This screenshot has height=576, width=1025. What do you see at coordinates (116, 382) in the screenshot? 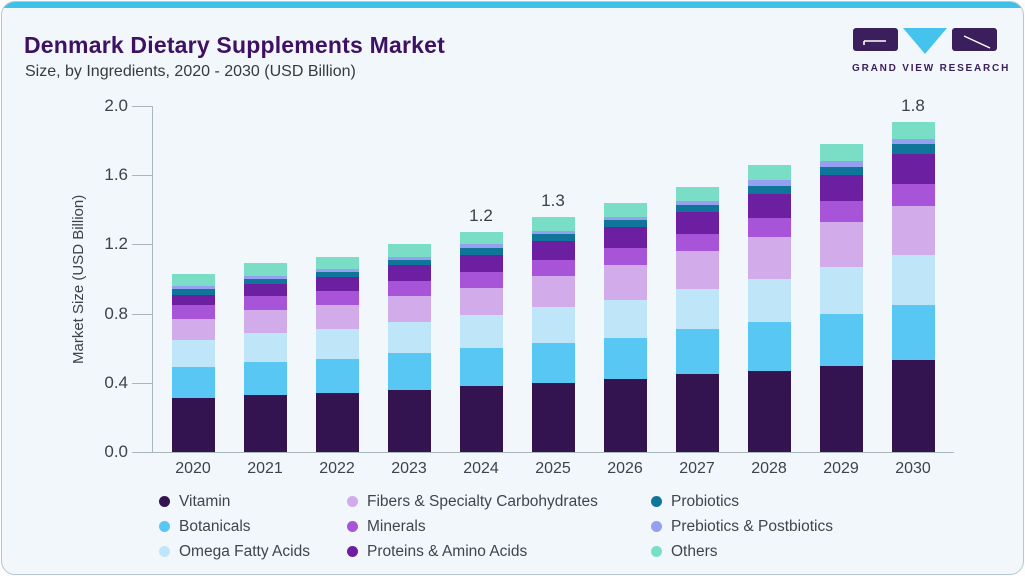
I see `y-tick-label: 0.4` at bounding box center [116, 382].